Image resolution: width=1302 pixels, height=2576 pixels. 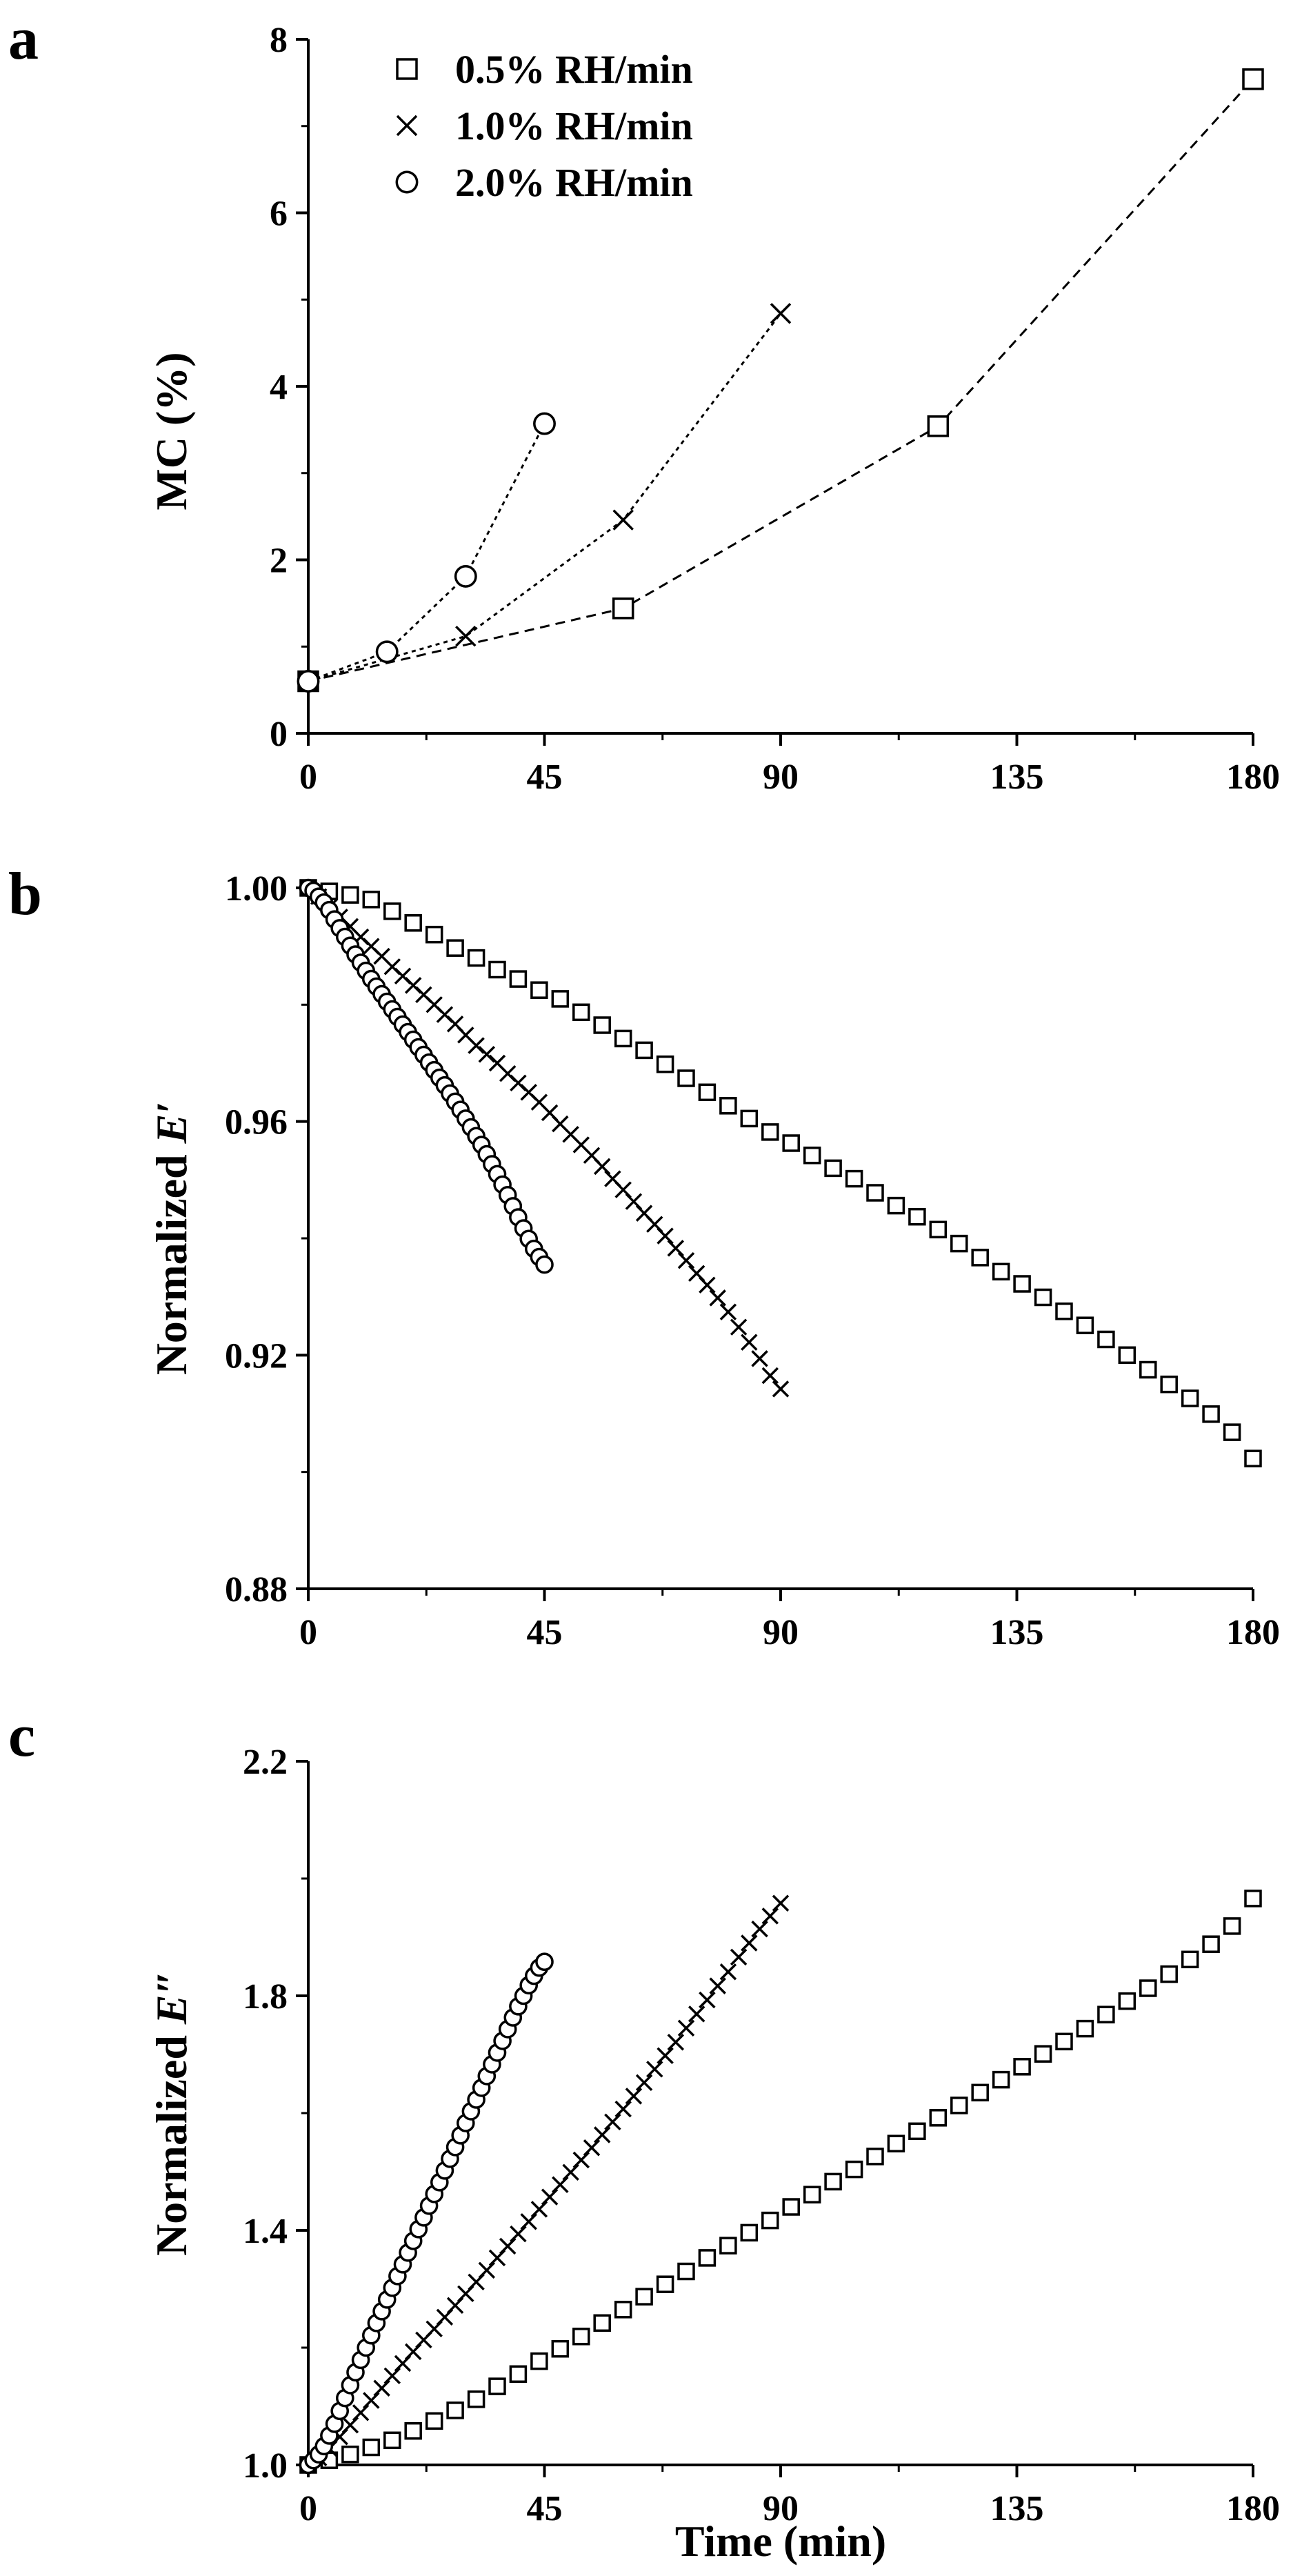 I want to click on panel-b-letter: b, so click(x=25, y=894).